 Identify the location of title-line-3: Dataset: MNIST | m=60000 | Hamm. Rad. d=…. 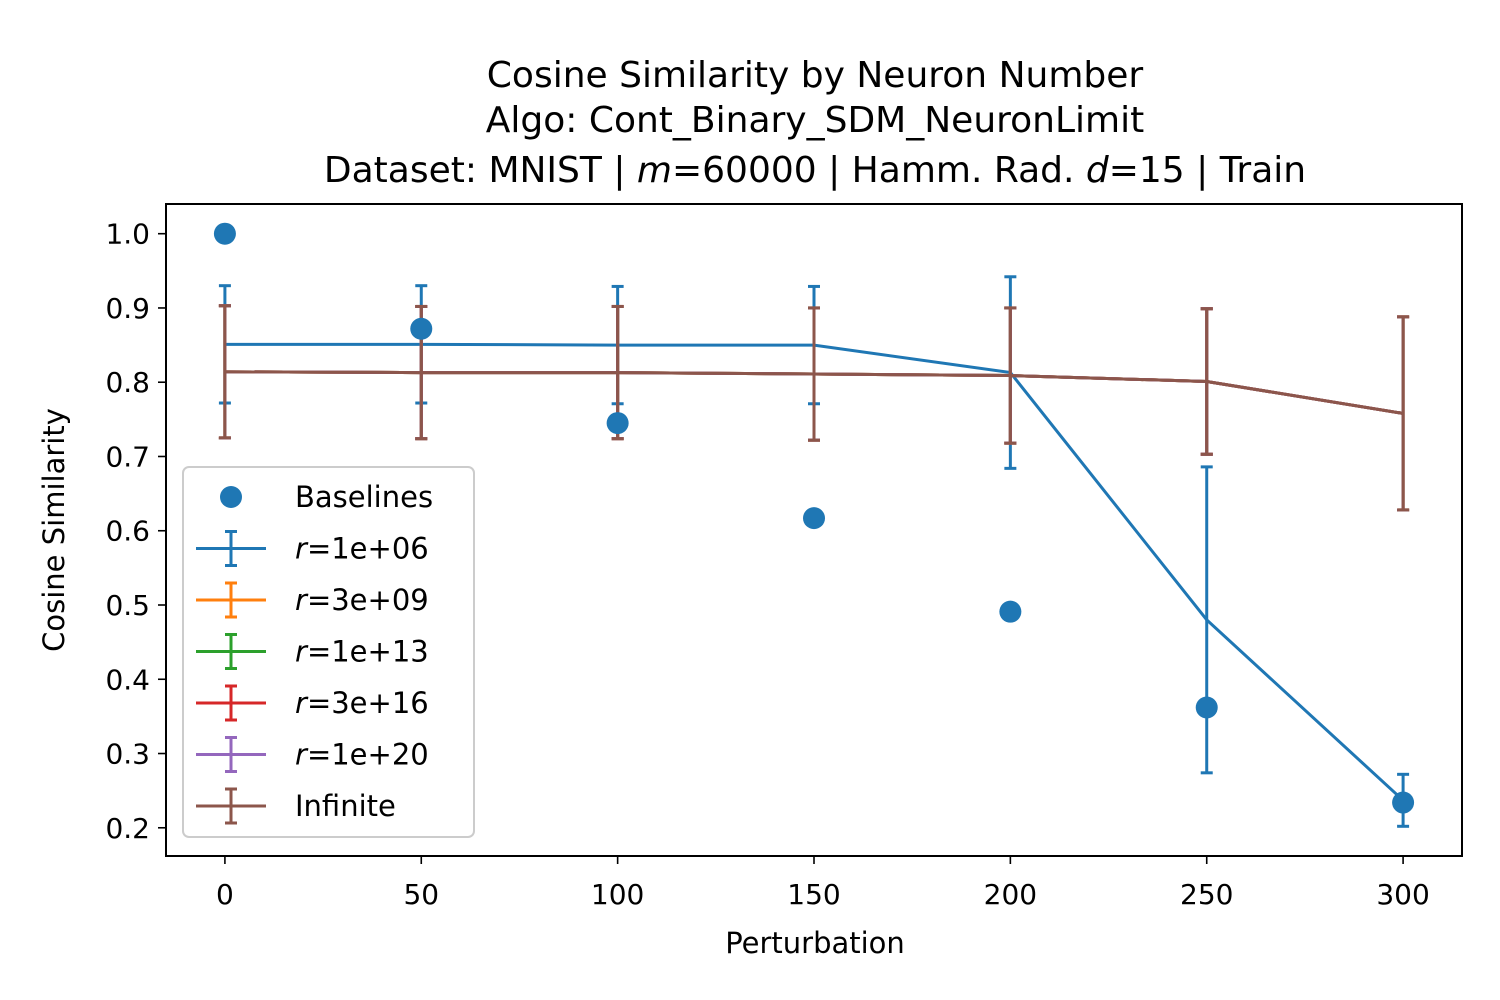
(815, 170).